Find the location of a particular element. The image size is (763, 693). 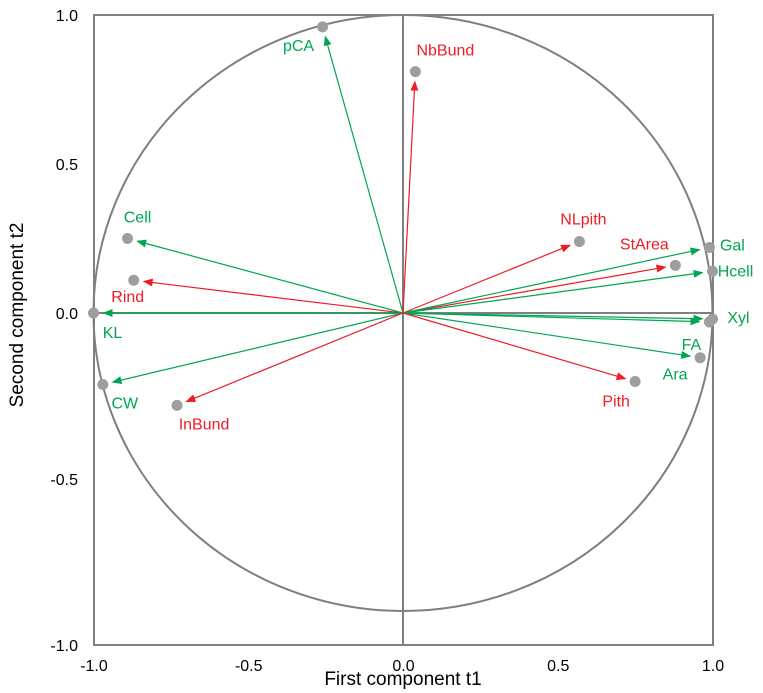

y-tick-label: 0.0 is located at coordinates (67, 314).